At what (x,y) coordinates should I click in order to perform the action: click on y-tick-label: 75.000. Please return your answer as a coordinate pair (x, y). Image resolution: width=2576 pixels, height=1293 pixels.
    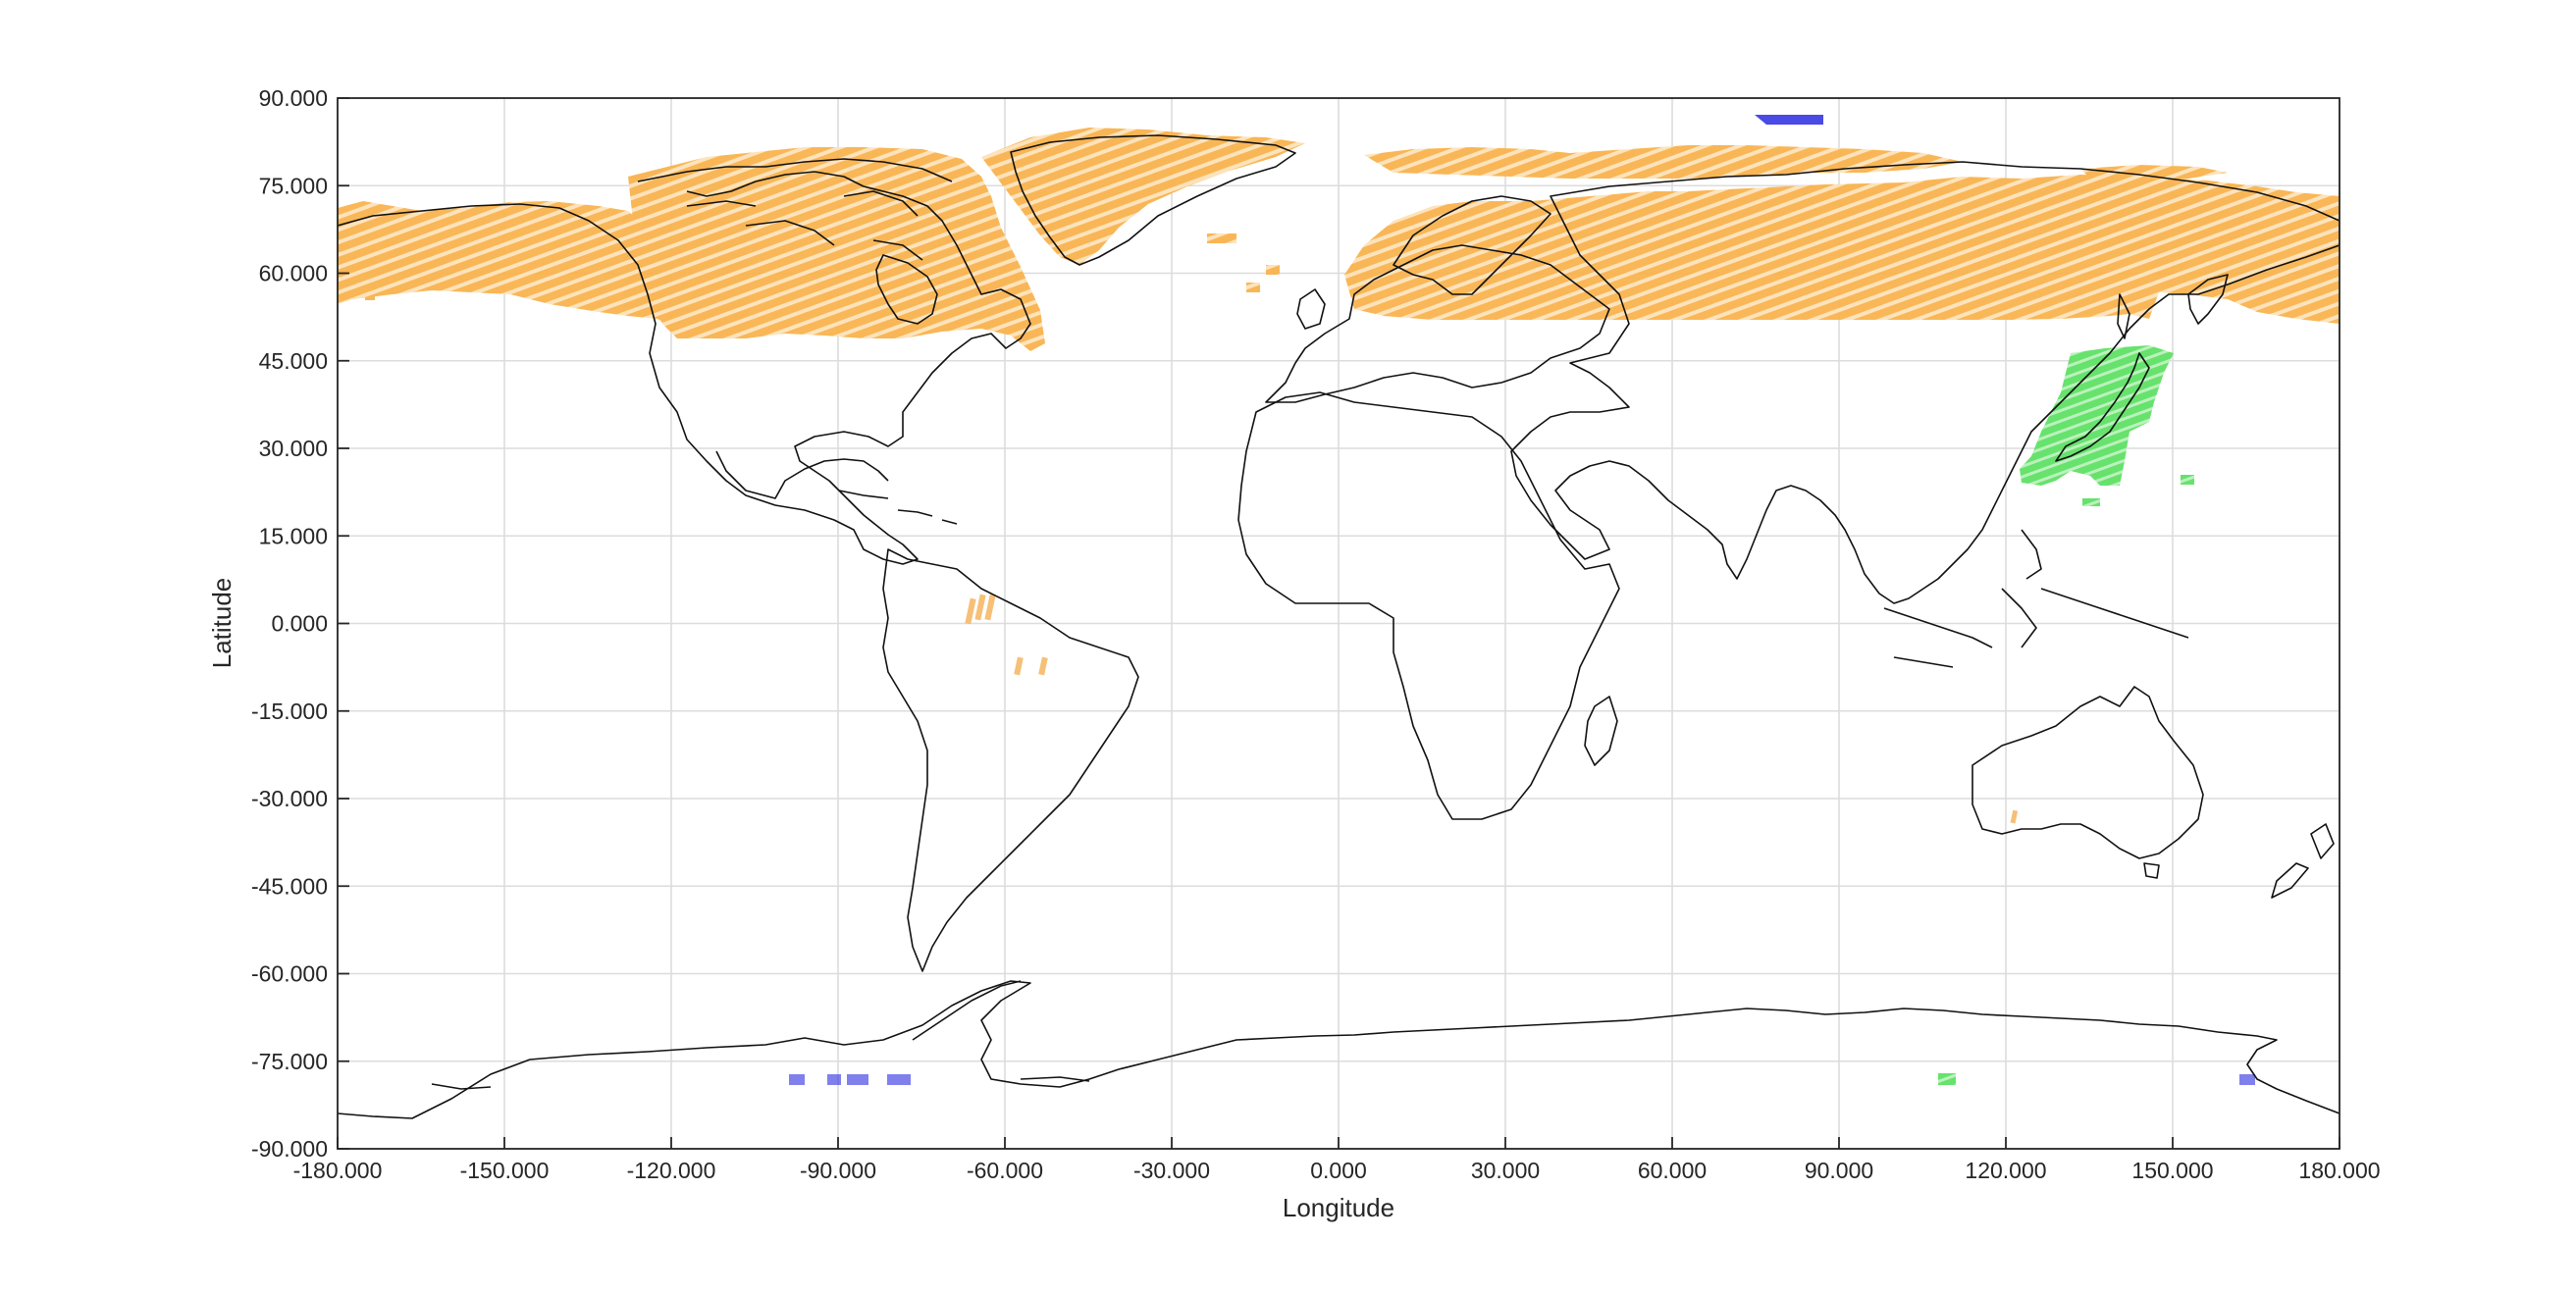
    Looking at the image, I should click on (293, 185).